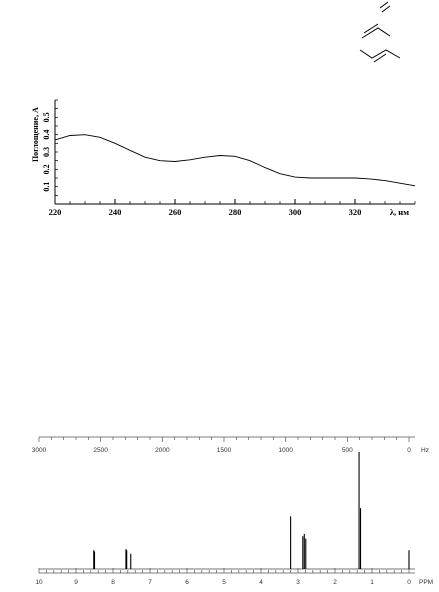  What do you see at coordinates (298, 582) in the screenshot?
I see `ppm-tick-label: 3` at bounding box center [298, 582].